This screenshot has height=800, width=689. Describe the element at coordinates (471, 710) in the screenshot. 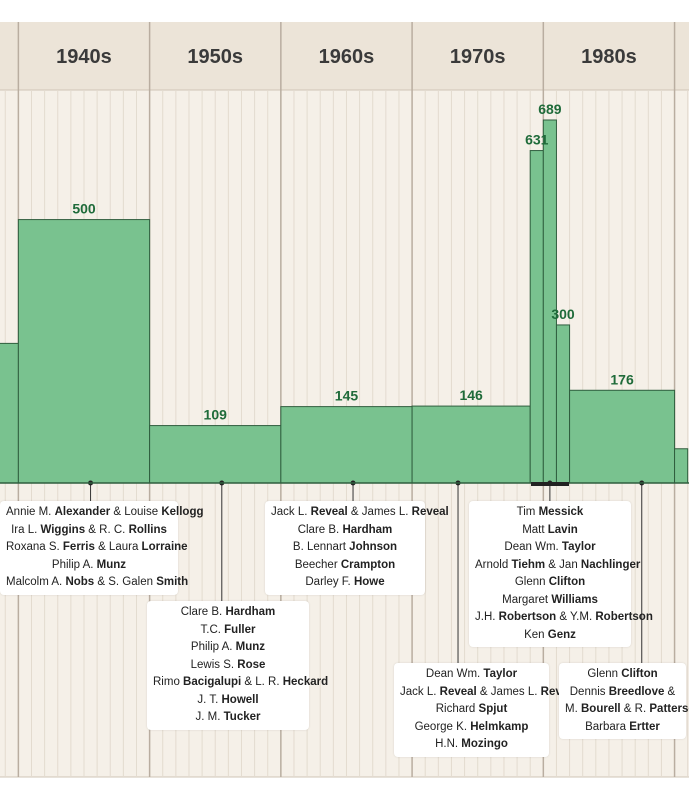

I see `contributor-line: Richard Spjut` at that location.